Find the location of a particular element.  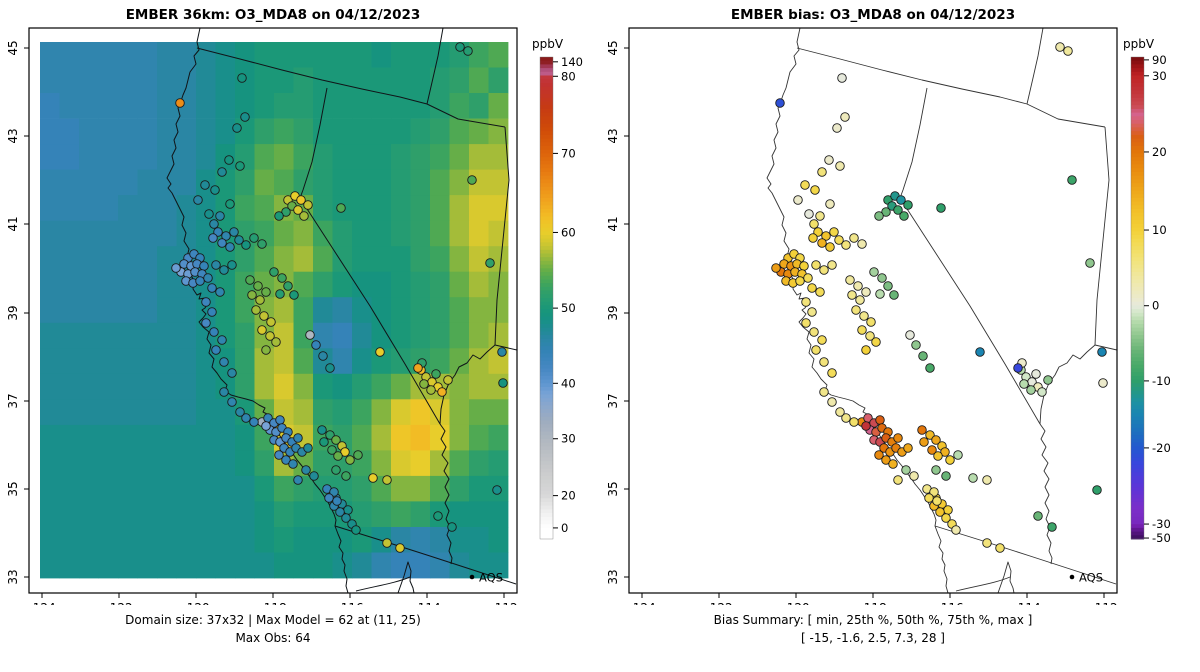

colorbar-tick-label: 90 is located at coordinates (1159, 60).